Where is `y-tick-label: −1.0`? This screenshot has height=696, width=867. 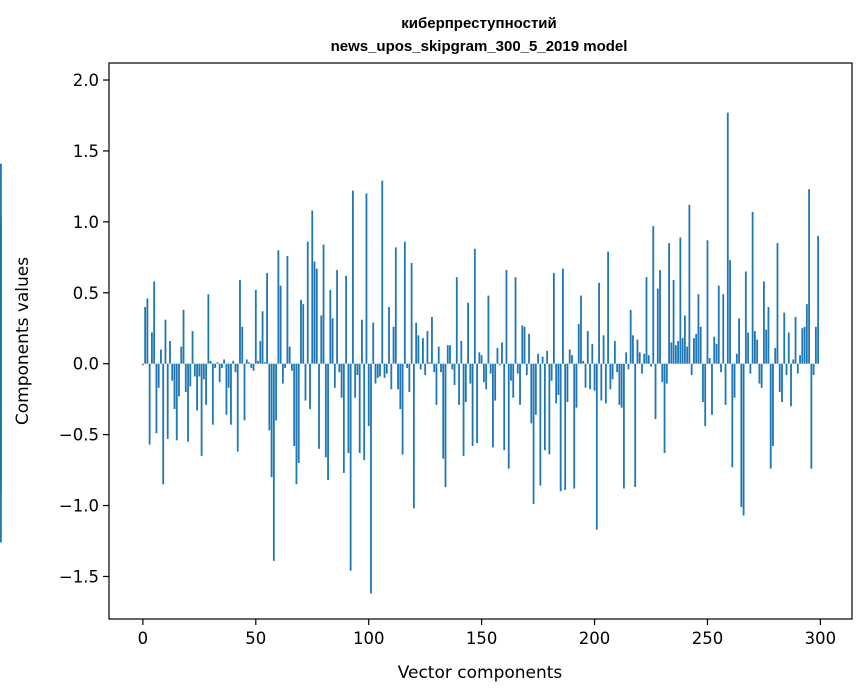
y-tick-label: −1.0 is located at coordinates (79, 506).